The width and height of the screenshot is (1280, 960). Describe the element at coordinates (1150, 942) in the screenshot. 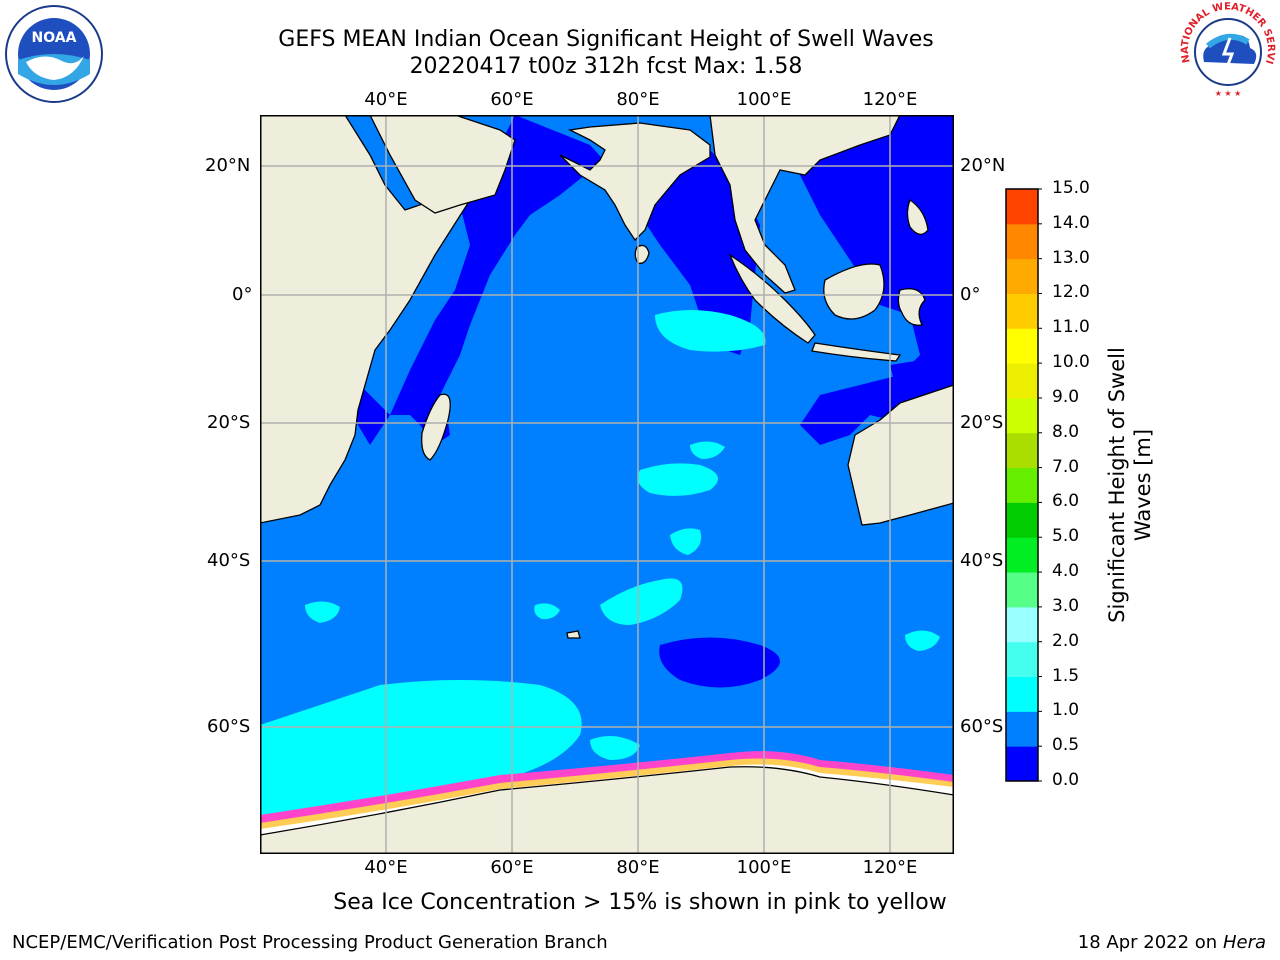

I see `generation-date-text: 18 Apr 2022 on` at that location.